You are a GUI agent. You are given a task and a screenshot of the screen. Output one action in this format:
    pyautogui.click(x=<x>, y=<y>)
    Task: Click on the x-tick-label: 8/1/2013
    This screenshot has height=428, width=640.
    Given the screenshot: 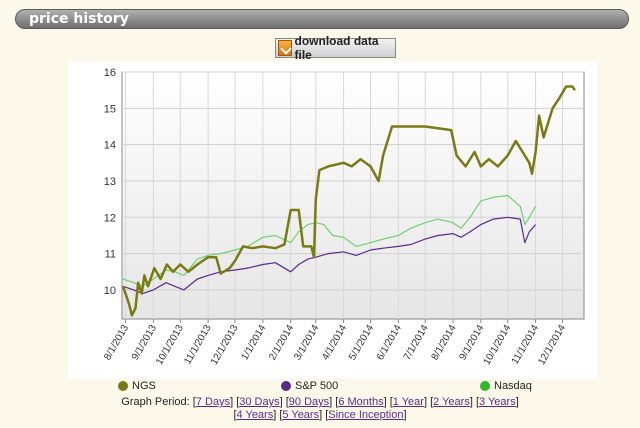 What is the action you would take?
    pyautogui.click(x=116, y=343)
    